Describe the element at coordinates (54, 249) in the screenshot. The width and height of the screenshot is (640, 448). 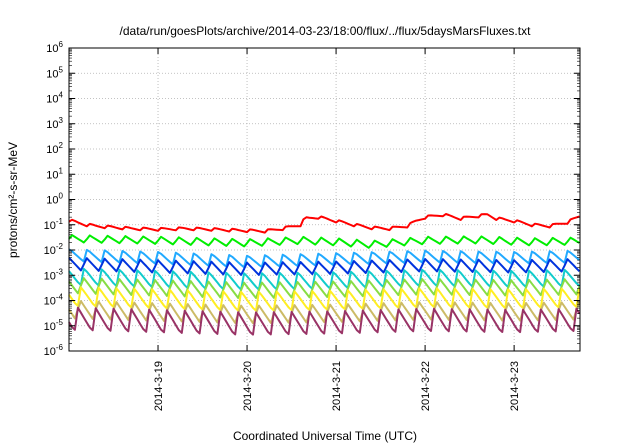
I see `y-tick-label: 10⁻²` at that location.